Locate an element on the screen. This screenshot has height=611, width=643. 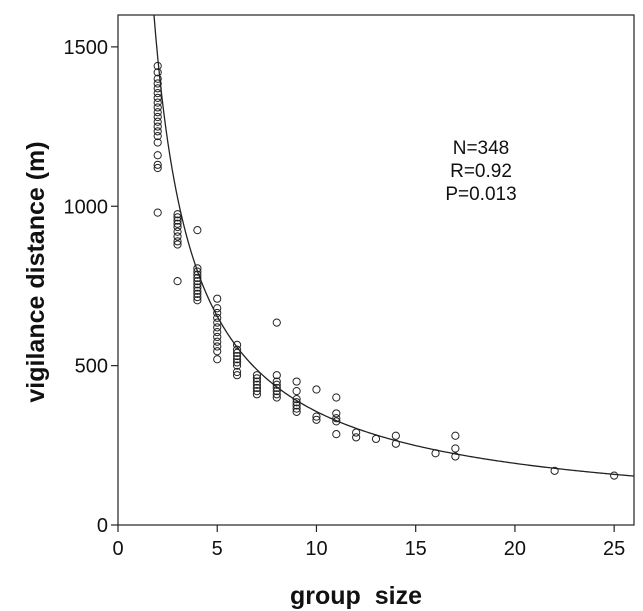
y-tick-label: 1500 is located at coordinates (86, 48).